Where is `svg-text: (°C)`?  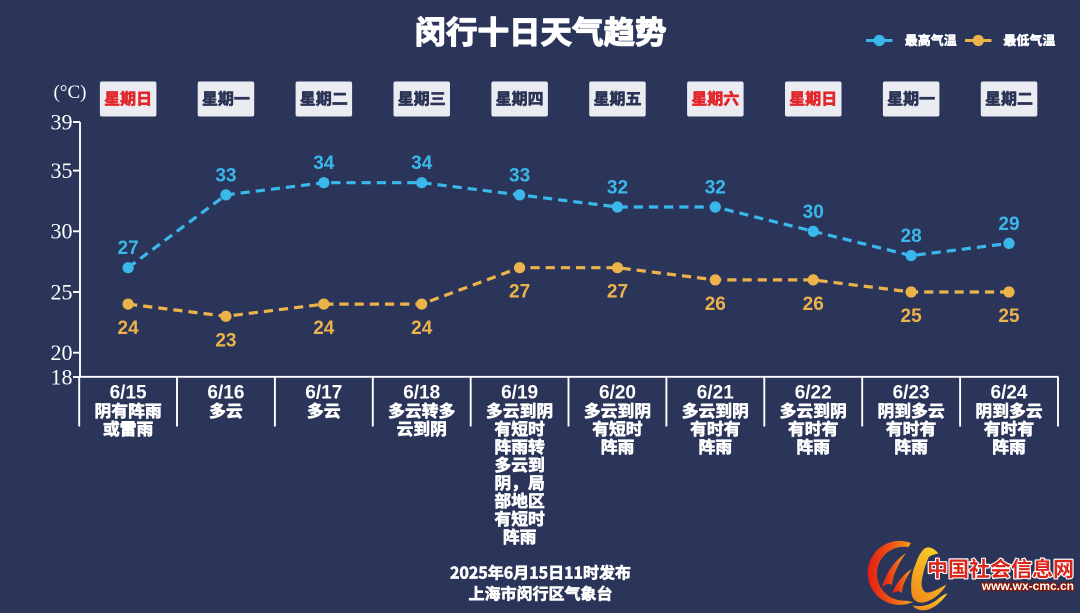
svg-text: (°C) is located at coordinates (70, 92).